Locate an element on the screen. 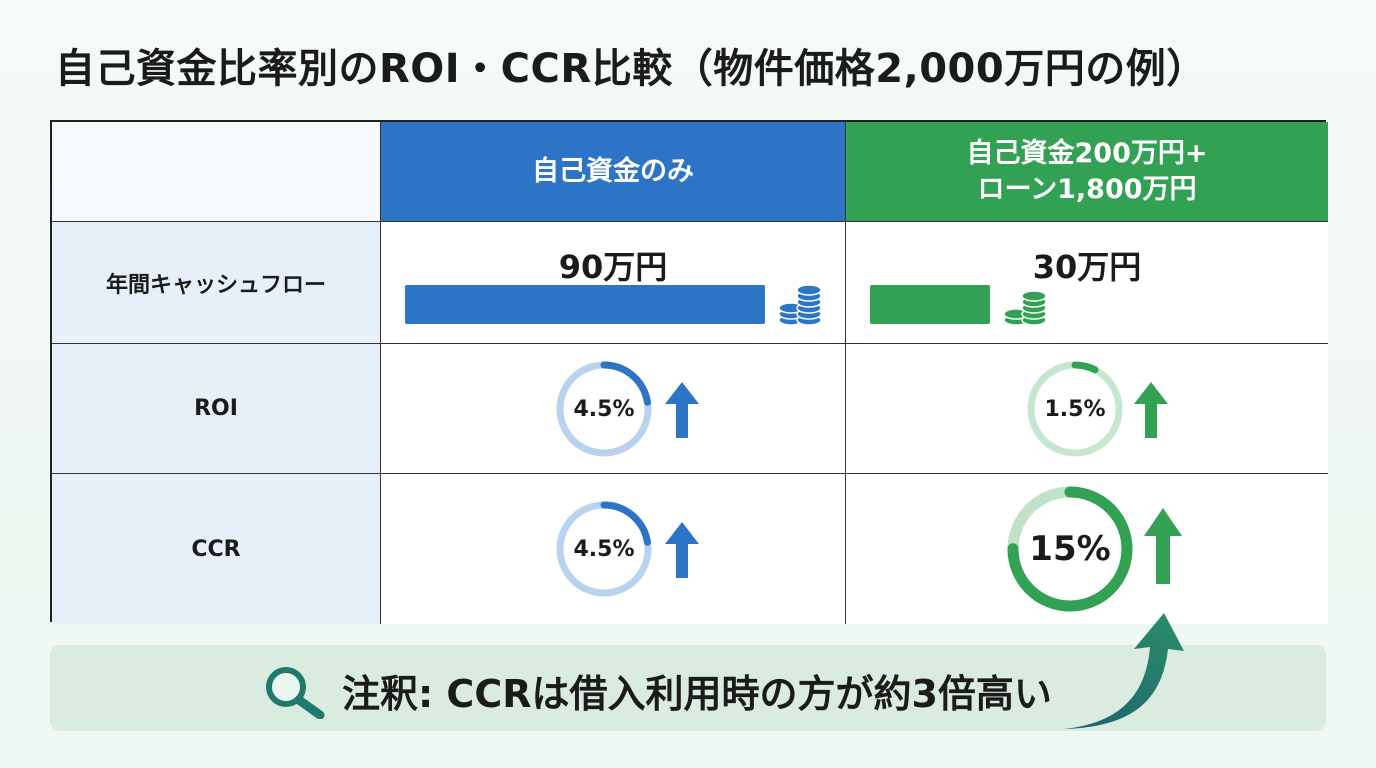 The width and height of the screenshot is (1376, 768). cash-flow-leveraged: 30万円 is located at coordinates (1087, 283).